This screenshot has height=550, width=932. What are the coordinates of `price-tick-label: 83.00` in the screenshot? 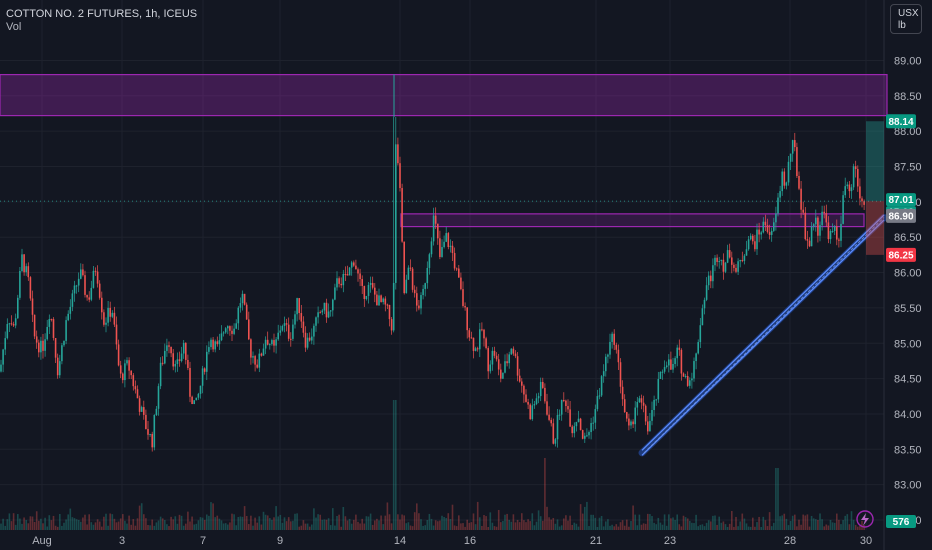 It's located at (908, 486).